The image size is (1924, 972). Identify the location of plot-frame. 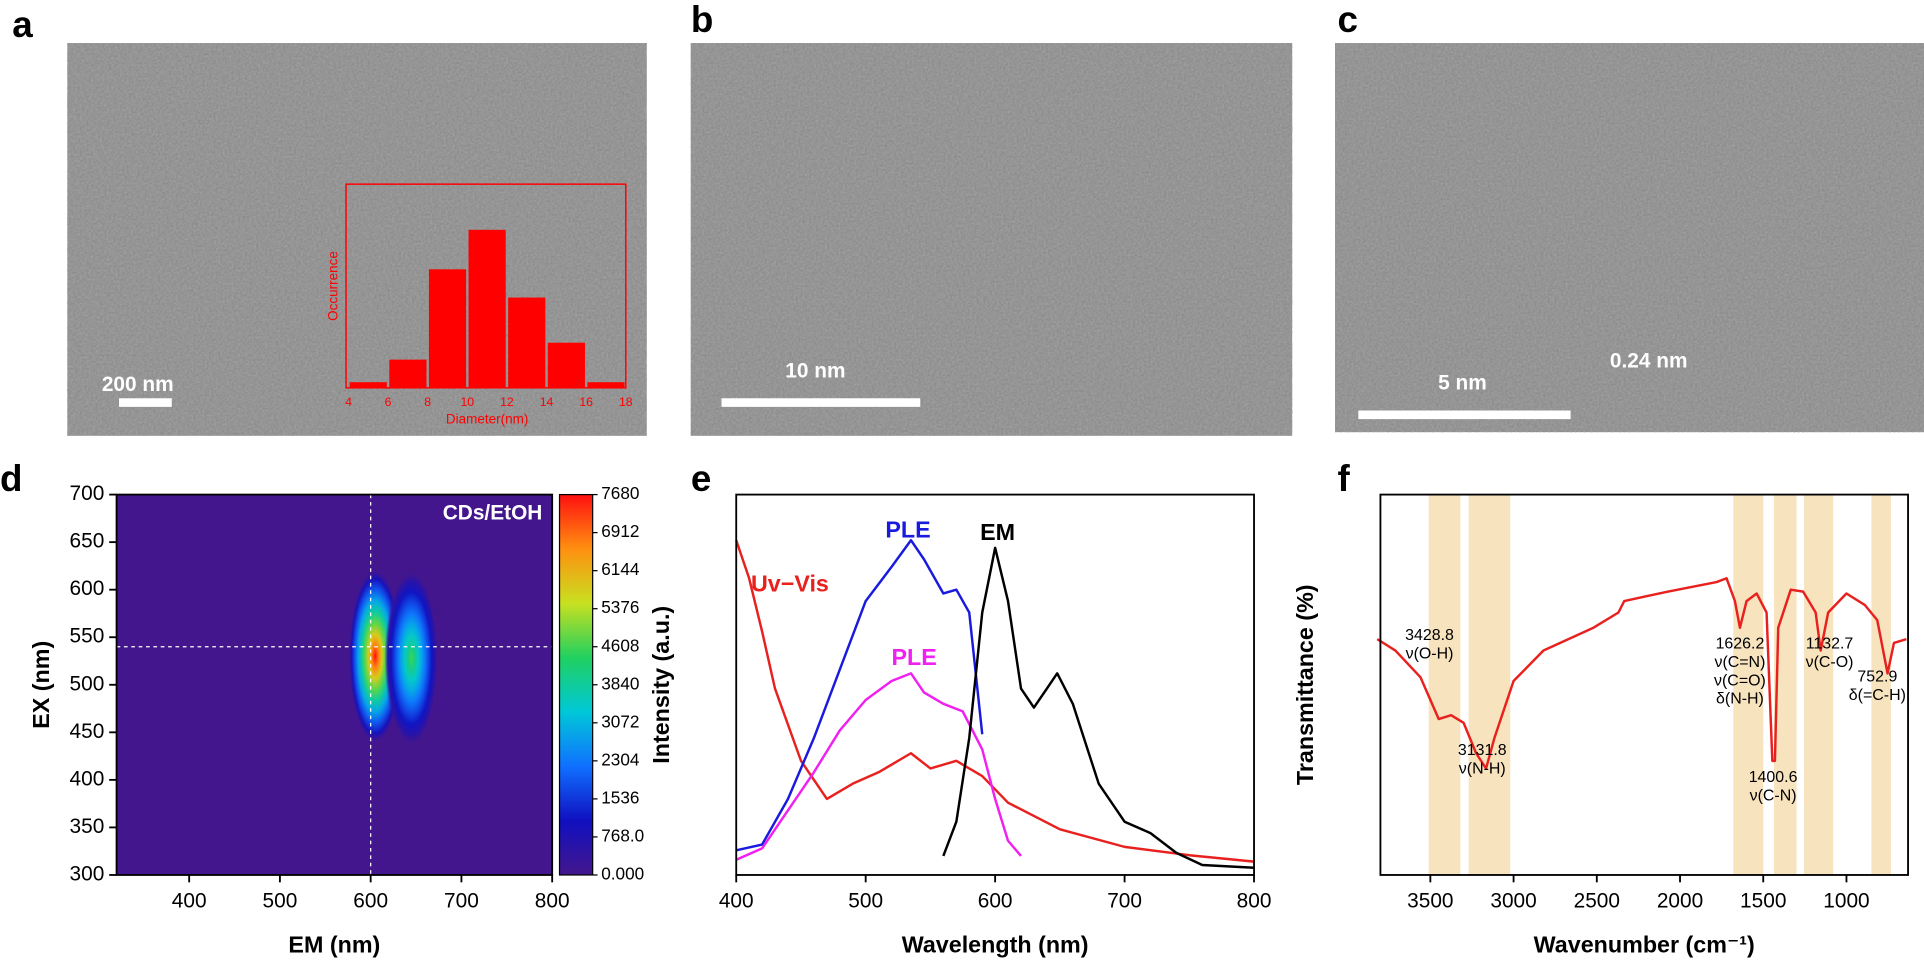
(1644, 684).